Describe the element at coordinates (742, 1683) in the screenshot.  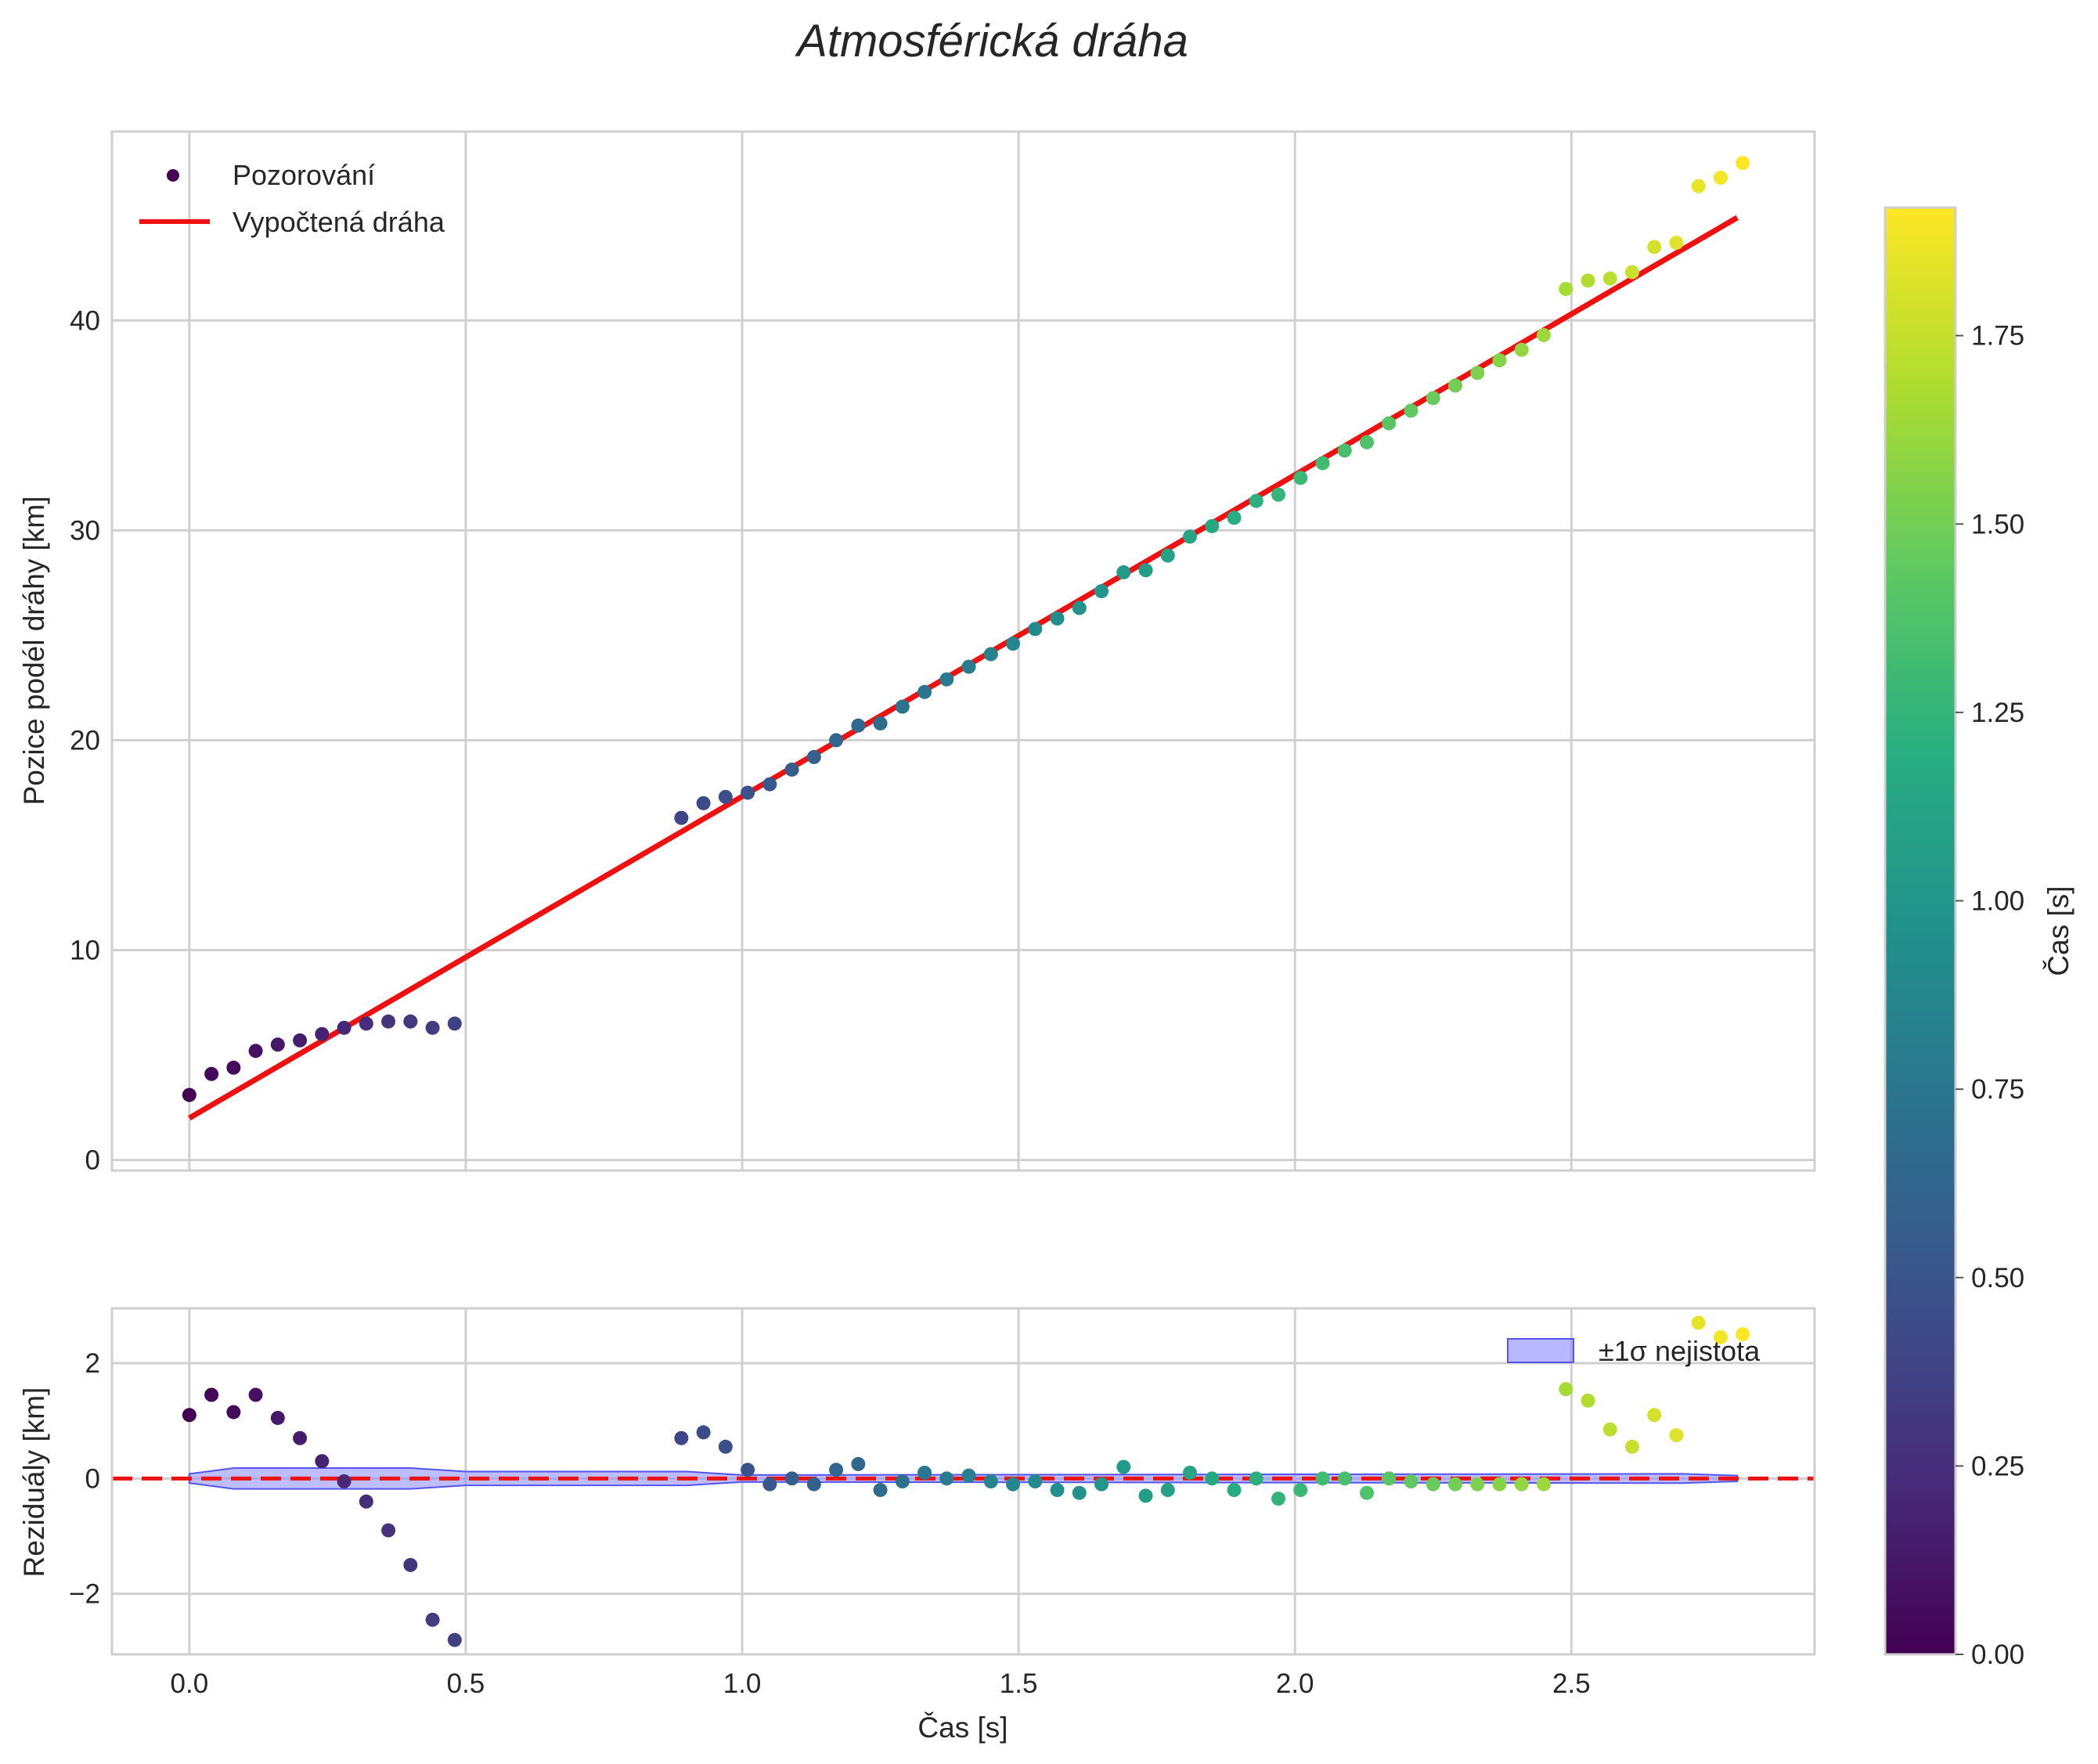
I see `x-tick-label: 1.0` at that location.